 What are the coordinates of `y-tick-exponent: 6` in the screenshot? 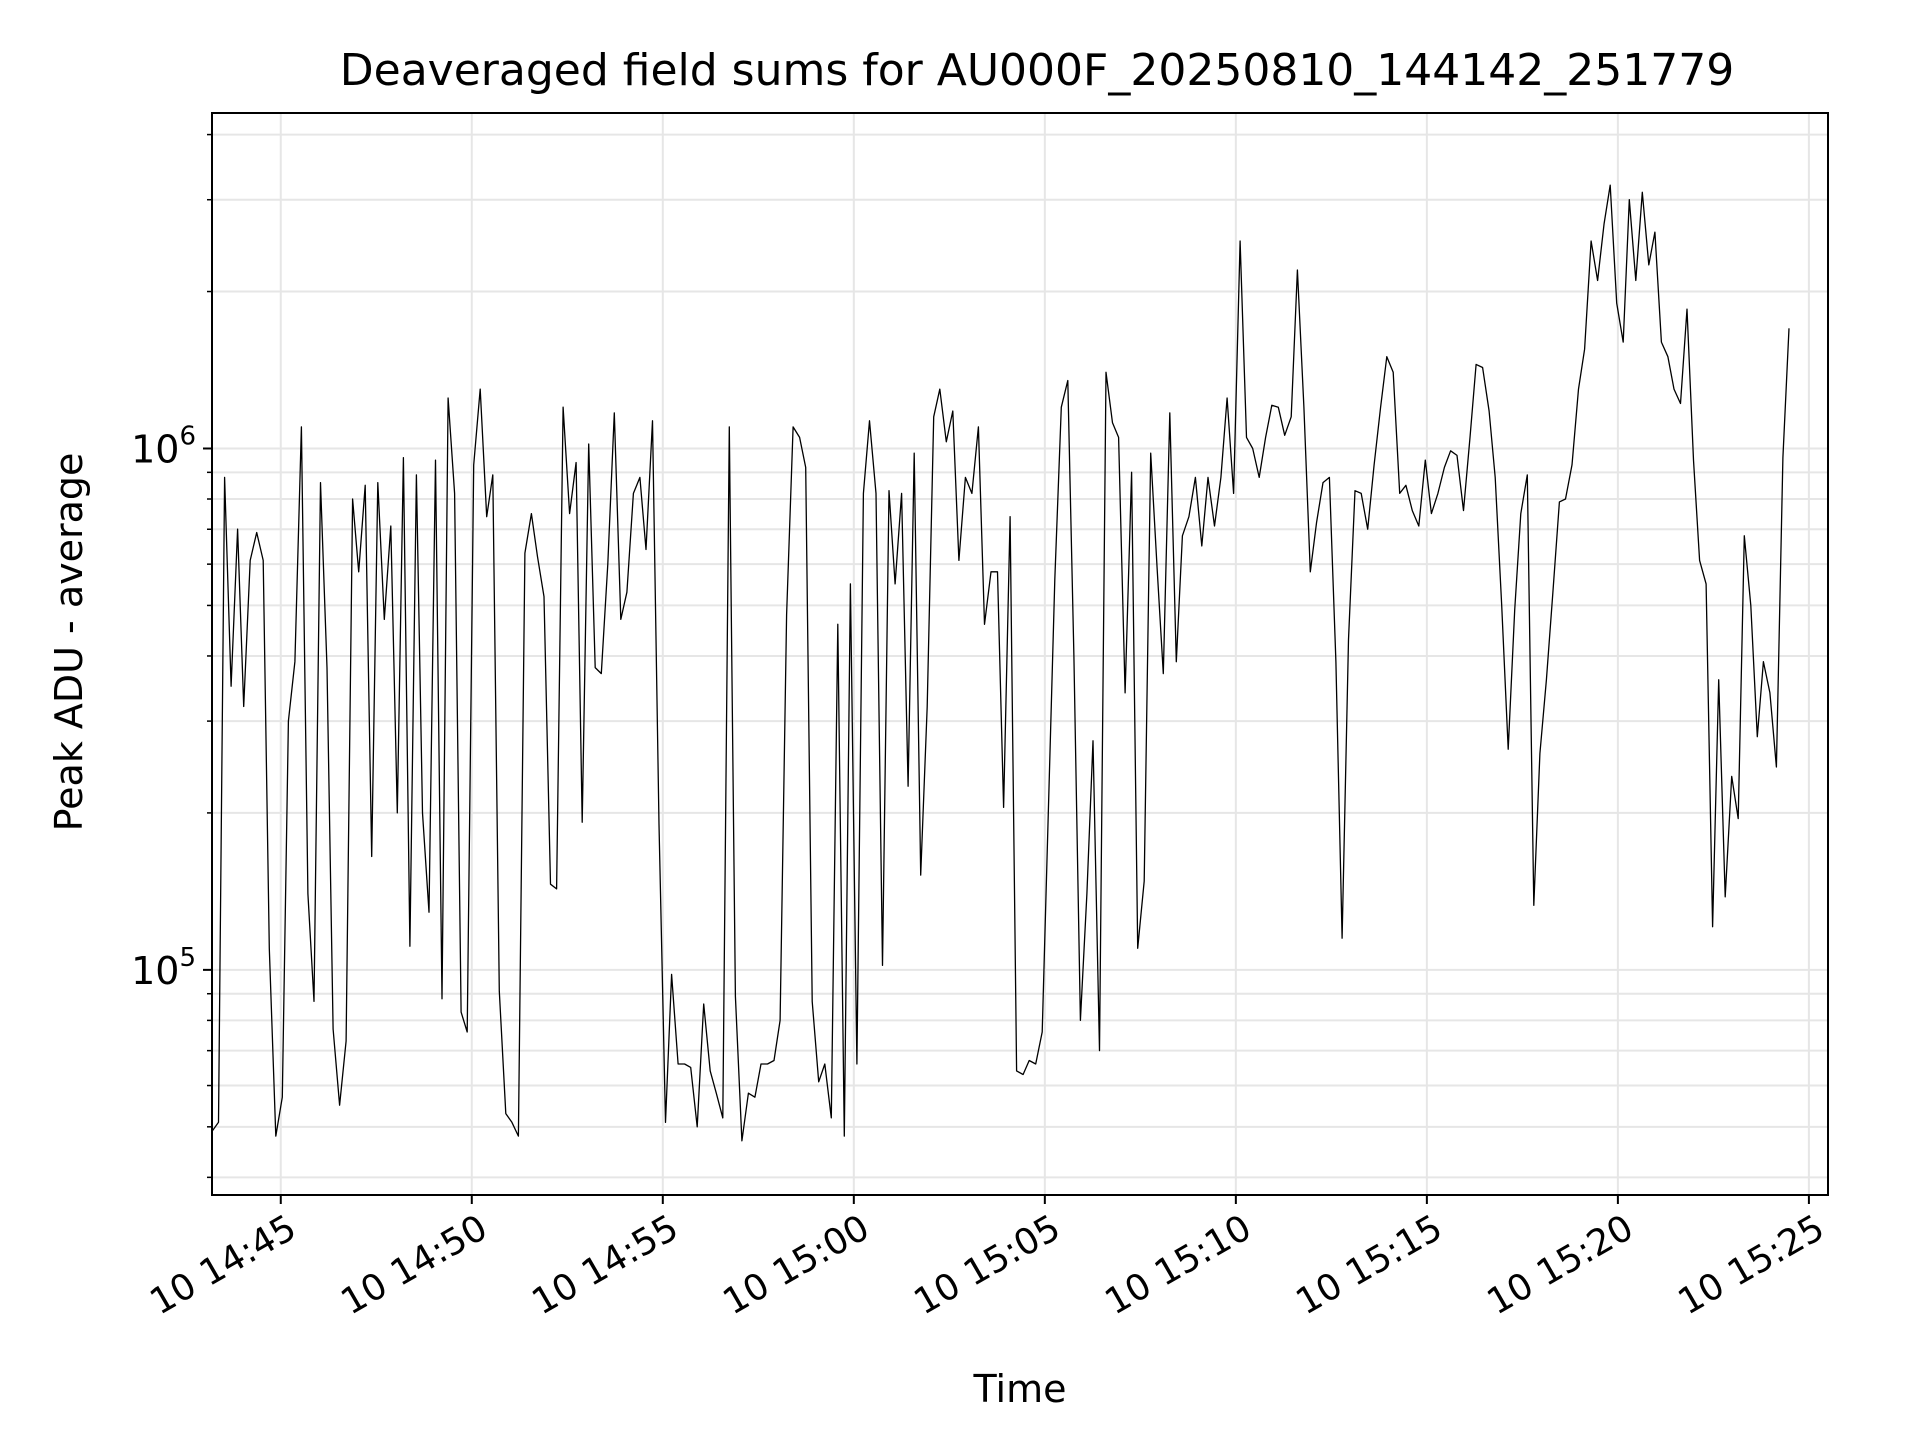 It's located at (187, 436).